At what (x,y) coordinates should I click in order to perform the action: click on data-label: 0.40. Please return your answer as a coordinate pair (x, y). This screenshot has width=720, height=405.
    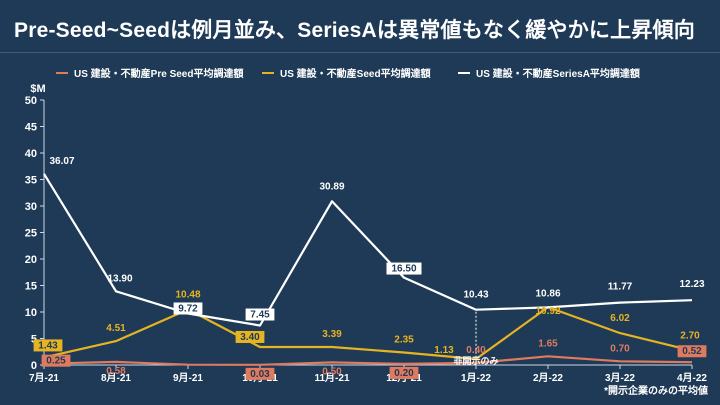
    Looking at the image, I should click on (476, 350).